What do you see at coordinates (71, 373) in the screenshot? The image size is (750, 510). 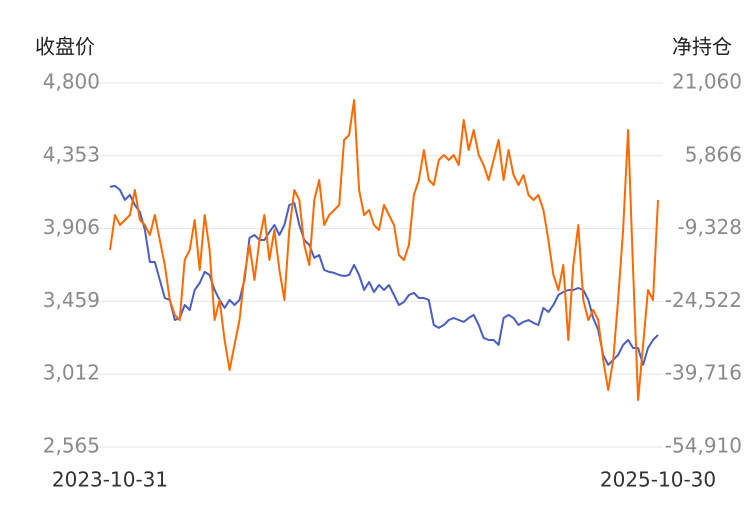 I see `y-tick-label: 3,012` at bounding box center [71, 373].